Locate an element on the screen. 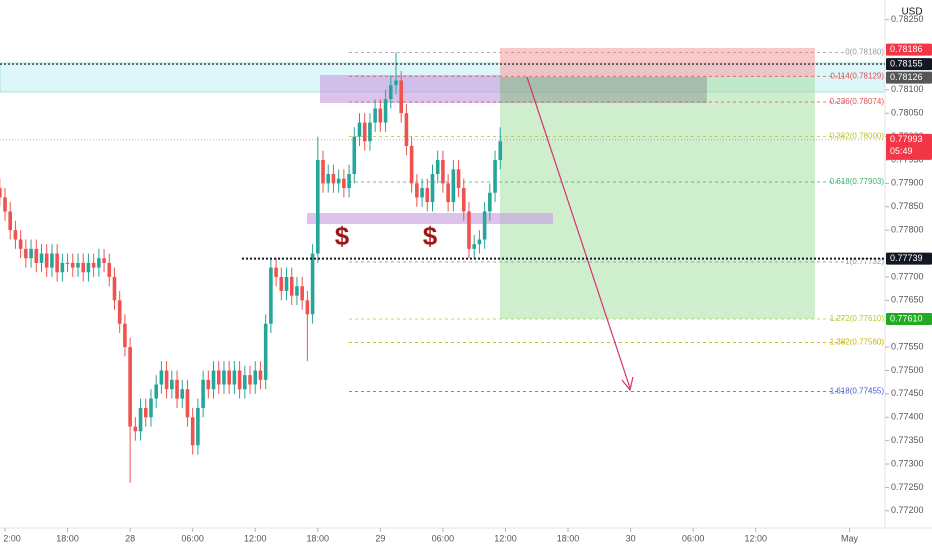 The image size is (932, 550). price-tag-label: 0.77610 is located at coordinates (906, 318).